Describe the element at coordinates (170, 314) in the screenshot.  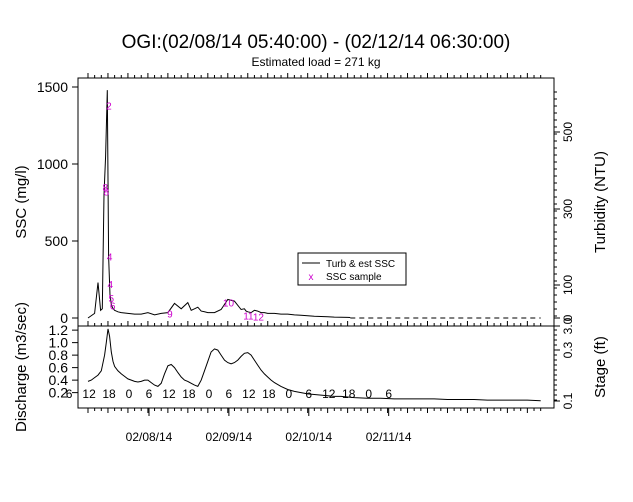
I see `ssc-sample-point: 9` at that location.